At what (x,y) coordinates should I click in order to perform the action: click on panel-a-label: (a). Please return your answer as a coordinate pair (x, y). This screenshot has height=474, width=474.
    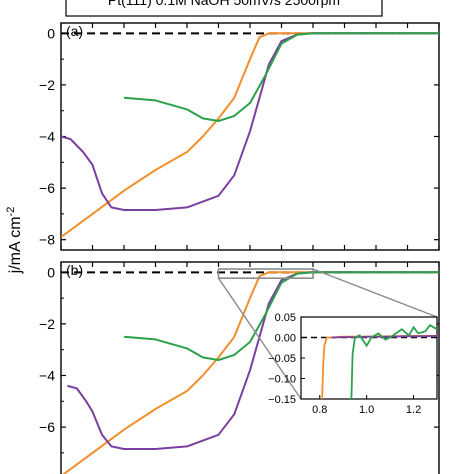
    Looking at the image, I should click on (74, 31).